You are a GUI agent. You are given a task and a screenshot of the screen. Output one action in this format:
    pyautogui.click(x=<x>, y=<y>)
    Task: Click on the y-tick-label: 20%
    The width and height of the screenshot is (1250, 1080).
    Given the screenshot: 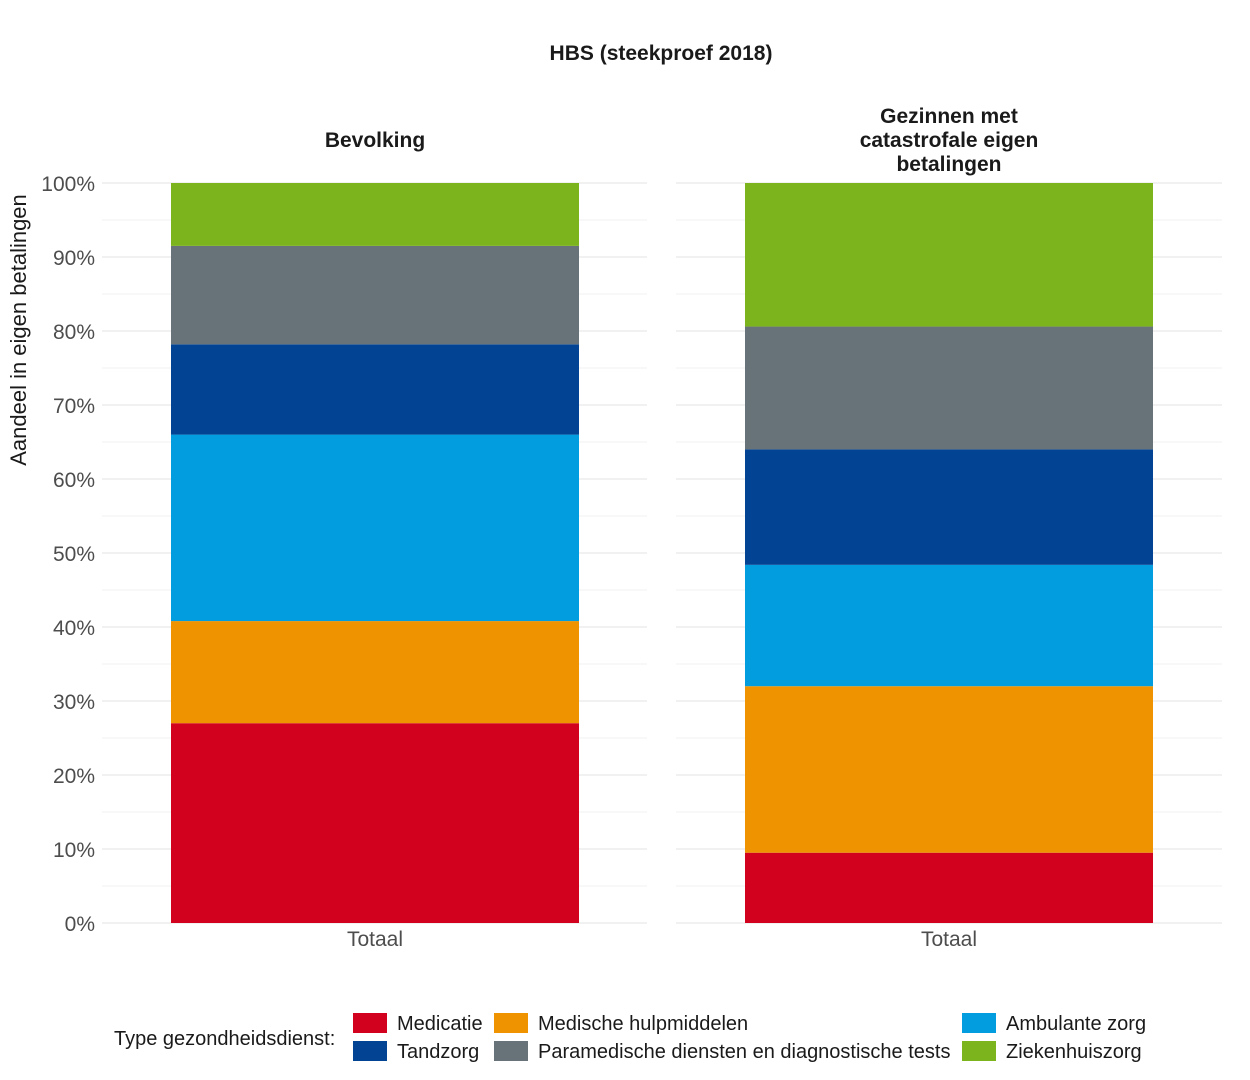 What is the action you would take?
    pyautogui.click(x=74, y=776)
    